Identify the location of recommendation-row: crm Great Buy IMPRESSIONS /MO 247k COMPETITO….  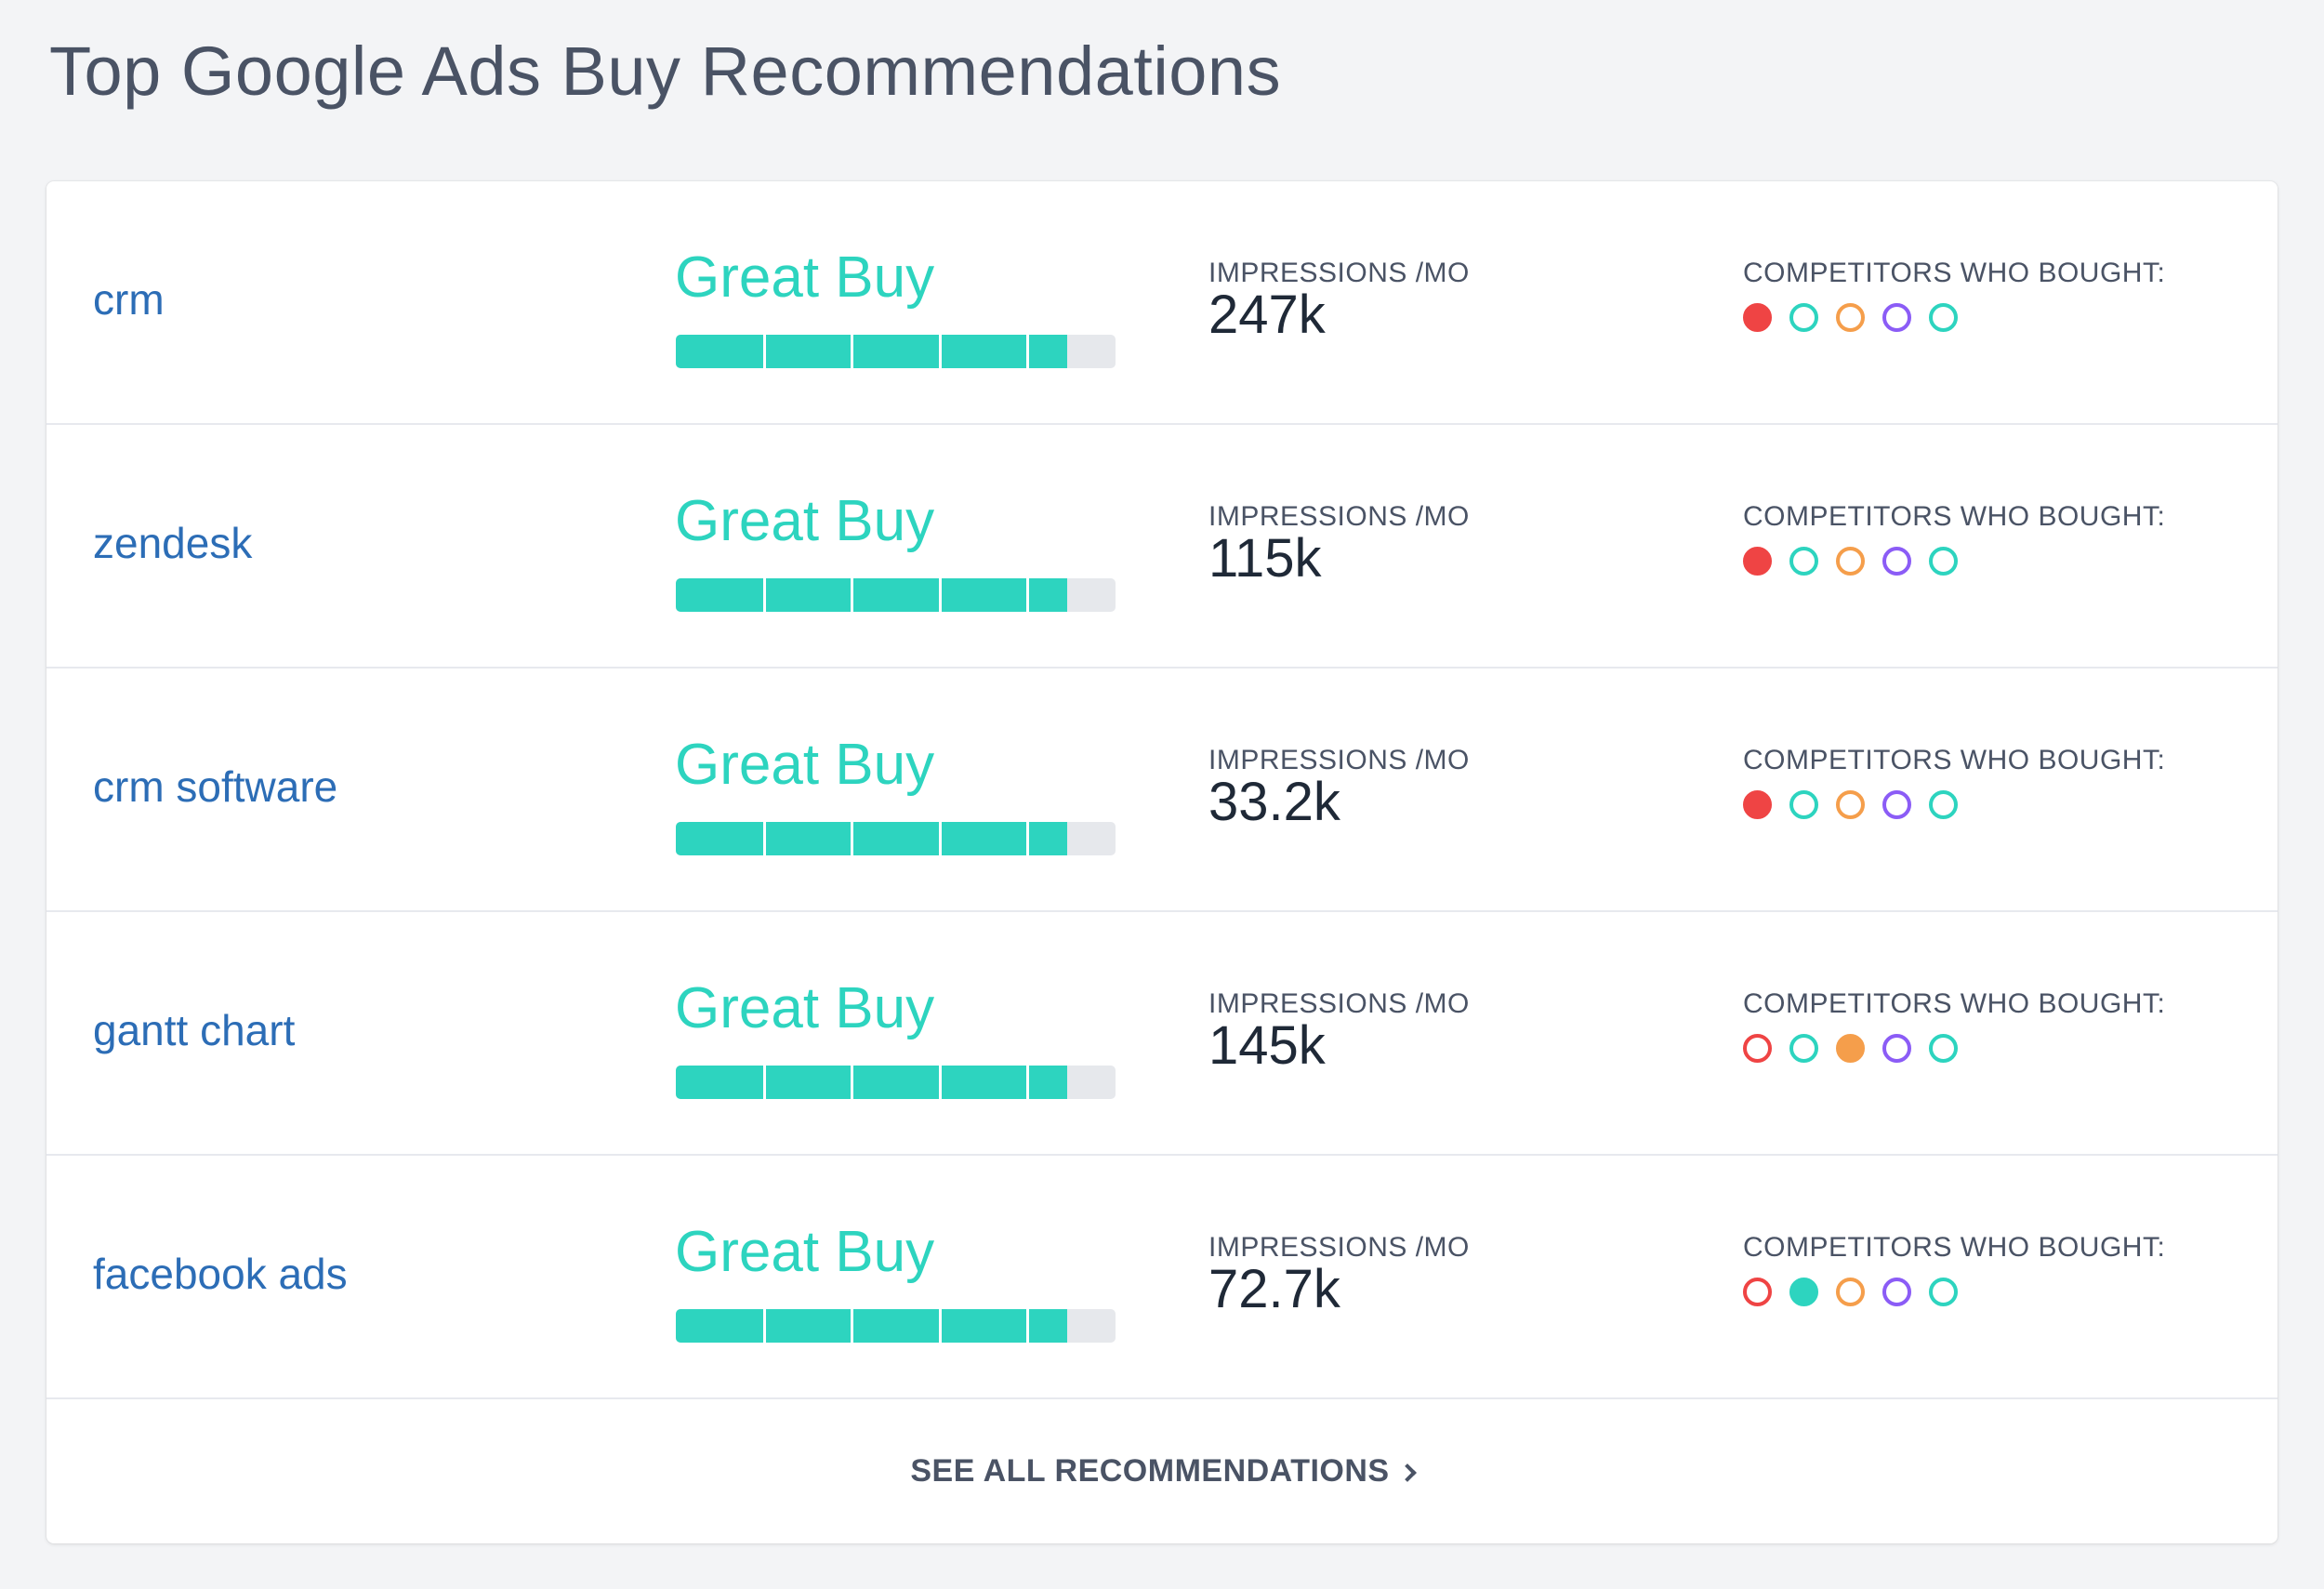
(1162, 303).